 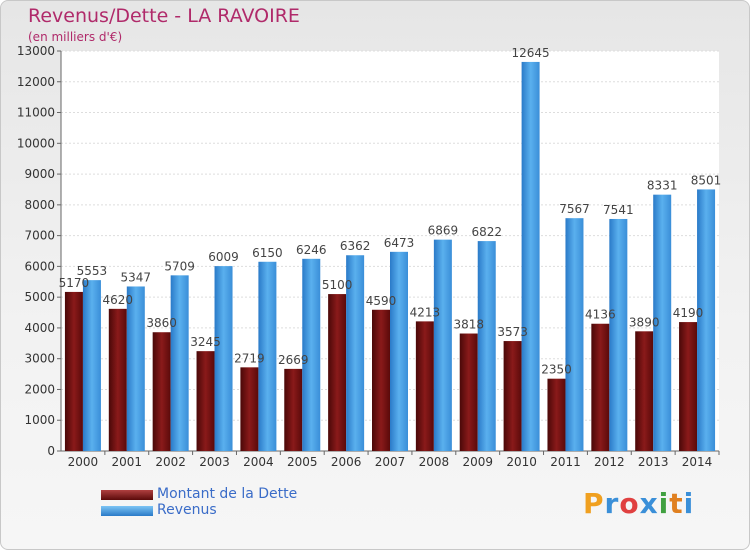 I want to click on data-label-revenus: 6150, so click(x=267, y=253).